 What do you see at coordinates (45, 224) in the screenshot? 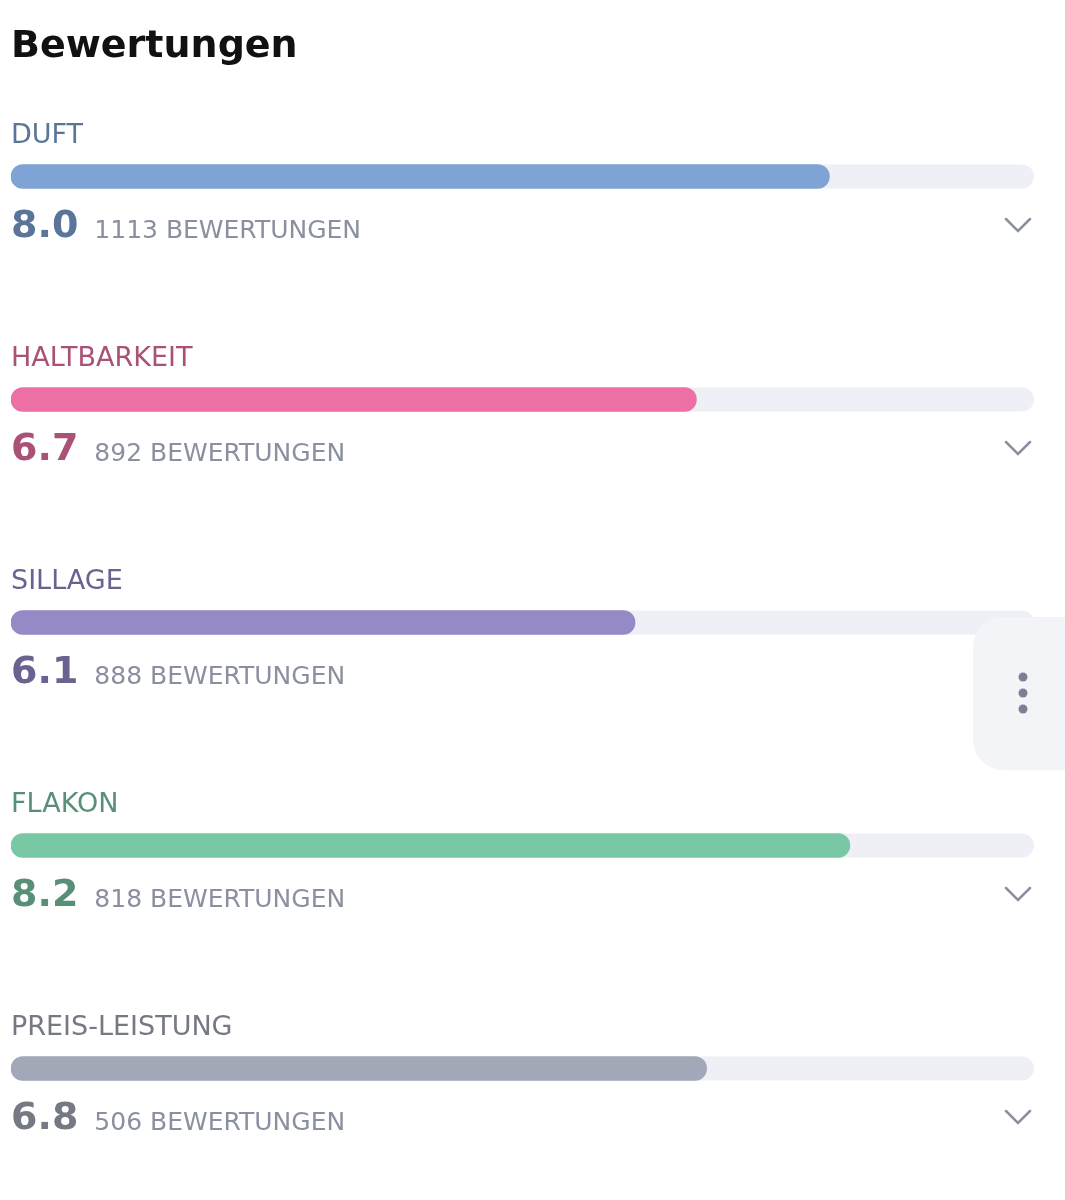
I see `data-label: 8.0` at bounding box center [45, 224].